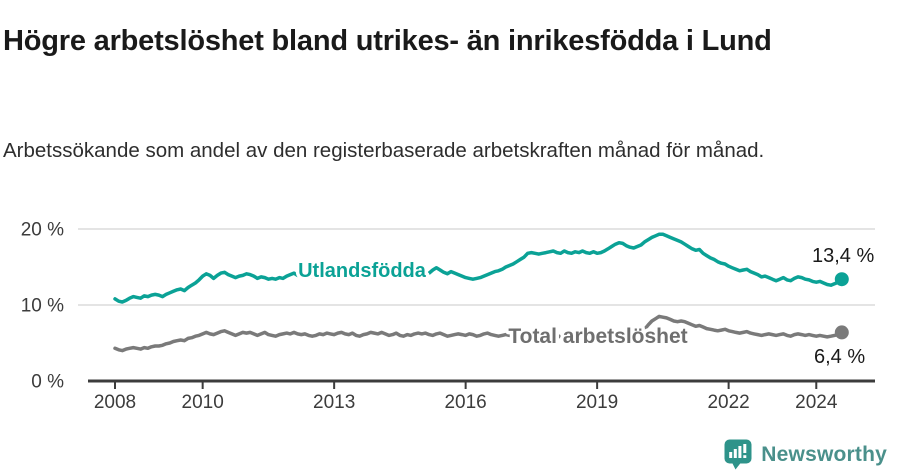 The height and width of the screenshot is (474, 900). Describe the element at coordinates (478, 268) in the screenshot. I see `series-line-utlandsfodda` at that location.